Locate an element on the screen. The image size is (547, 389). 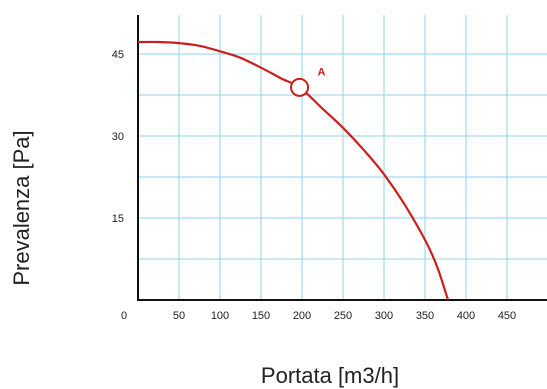
y-tick-labels: 15 30 45 is located at coordinates (118, 137).